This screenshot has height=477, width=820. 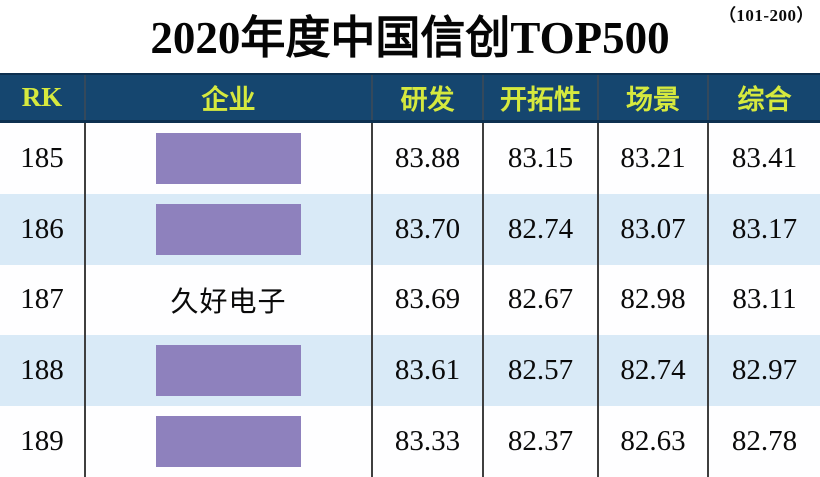 I want to click on score-cell-rd: 83.70, so click(x=428, y=229).